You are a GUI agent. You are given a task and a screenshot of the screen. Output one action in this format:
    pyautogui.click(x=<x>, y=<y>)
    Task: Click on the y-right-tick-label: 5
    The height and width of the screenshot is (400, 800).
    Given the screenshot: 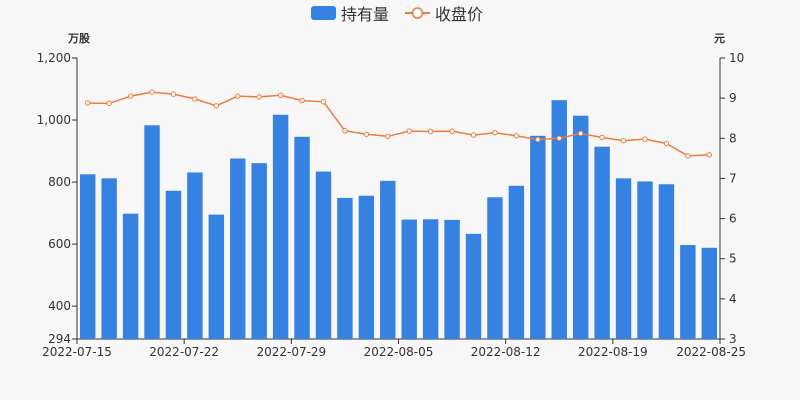 What is the action you would take?
    pyautogui.click(x=733, y=259)
    